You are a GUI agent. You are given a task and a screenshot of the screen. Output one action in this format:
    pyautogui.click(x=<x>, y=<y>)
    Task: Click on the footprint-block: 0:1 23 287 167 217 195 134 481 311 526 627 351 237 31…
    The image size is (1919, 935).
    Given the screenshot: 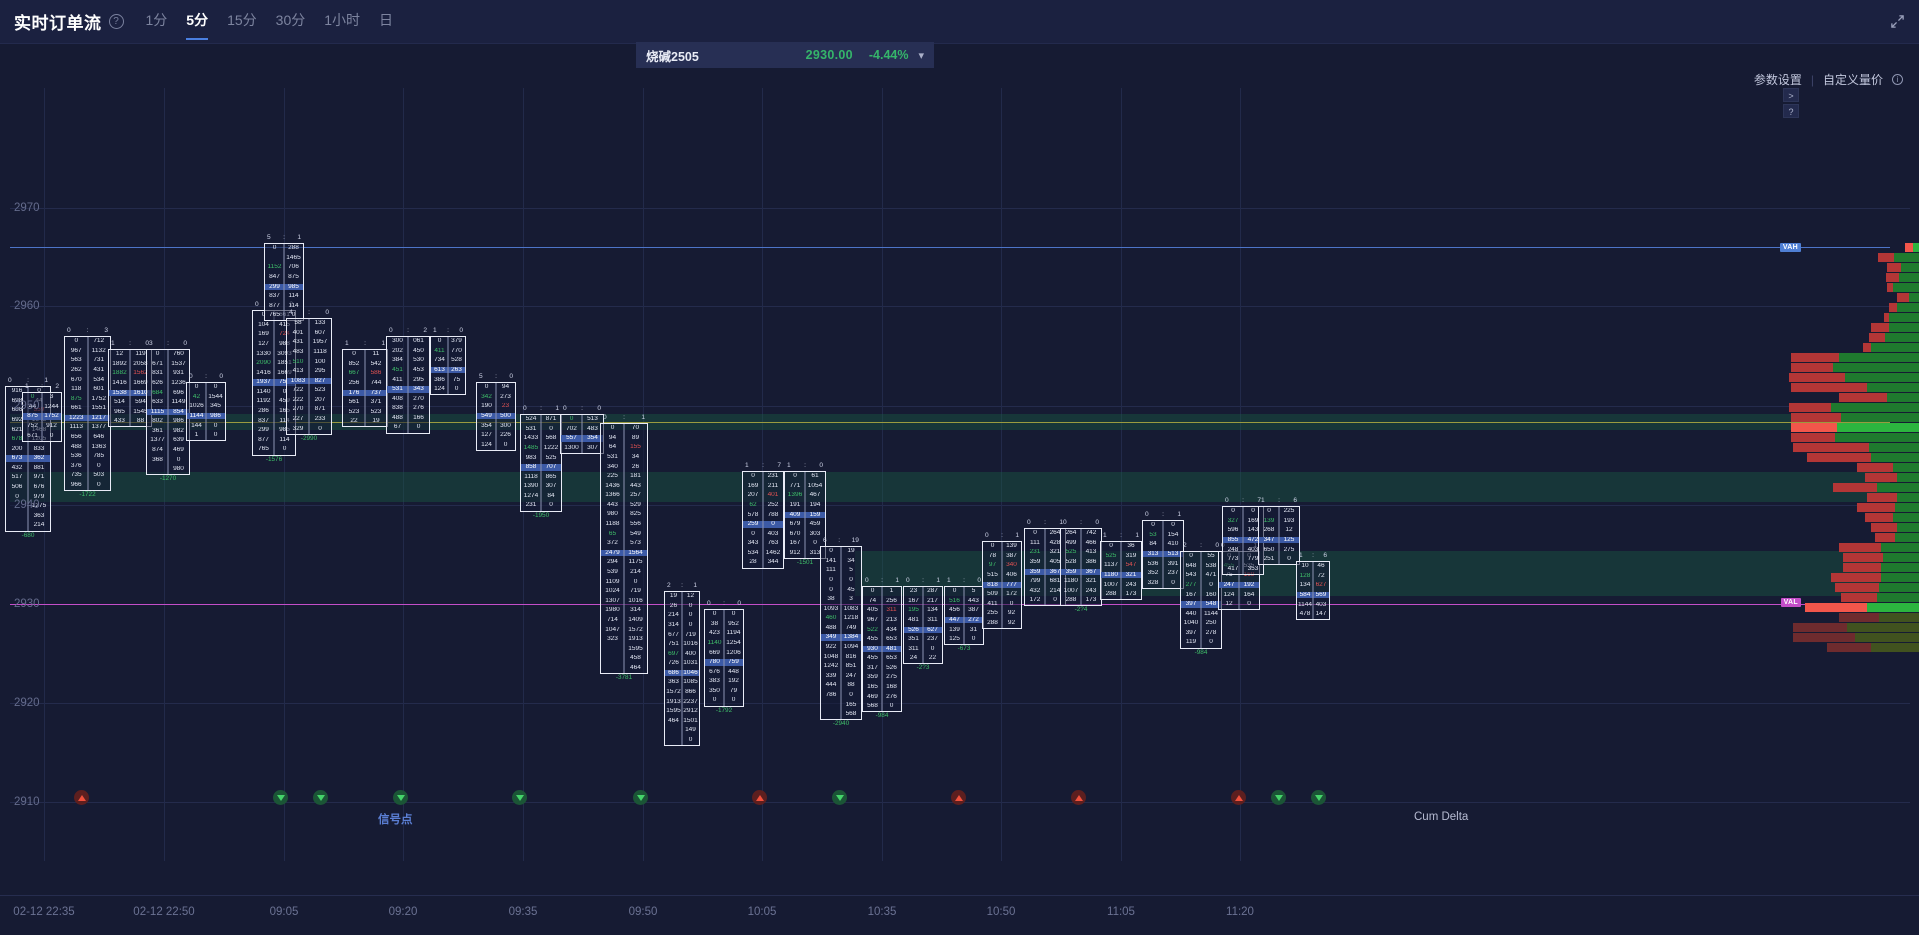 What is the action you would take?
    pyautogui.click(x=923, y=624)
    